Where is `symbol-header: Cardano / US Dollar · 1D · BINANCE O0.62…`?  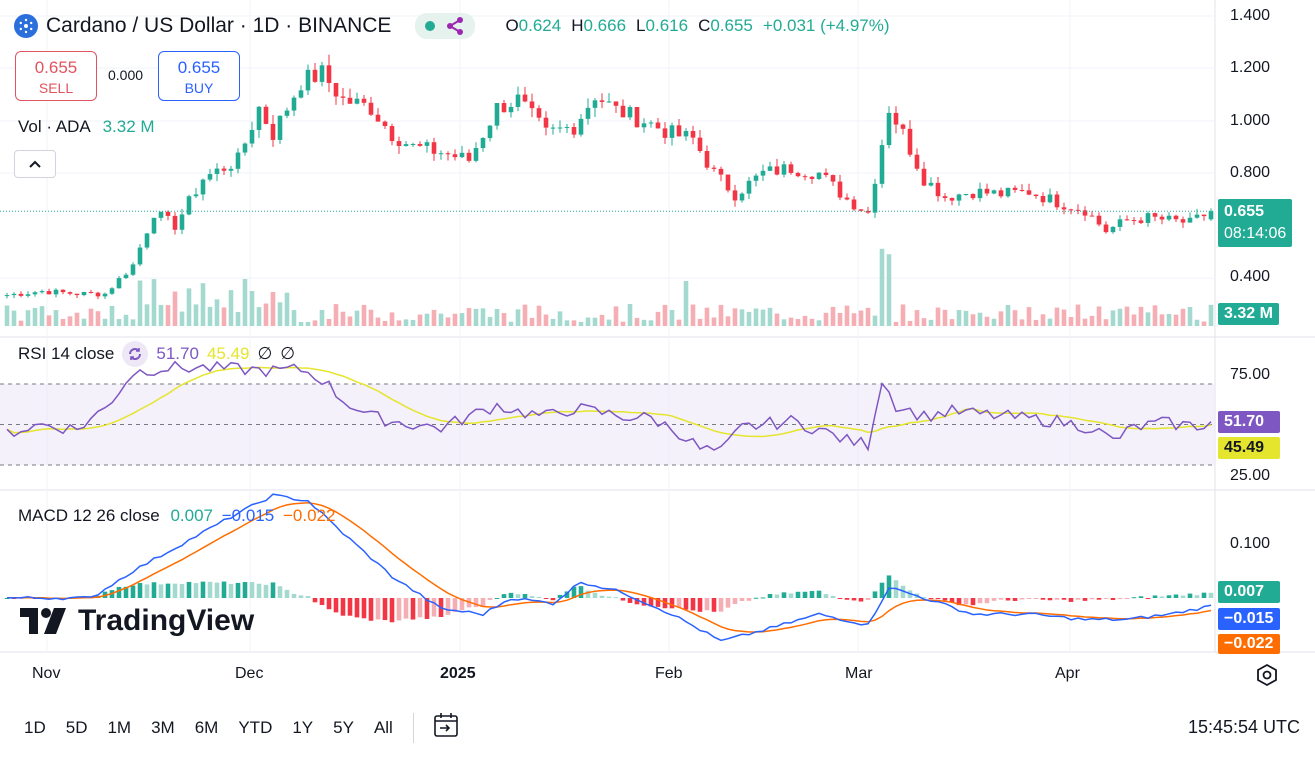
symbol-header: Cardano / US Dollar · 1D · BINANCE O0.62… is located at coordinates (452, 26).